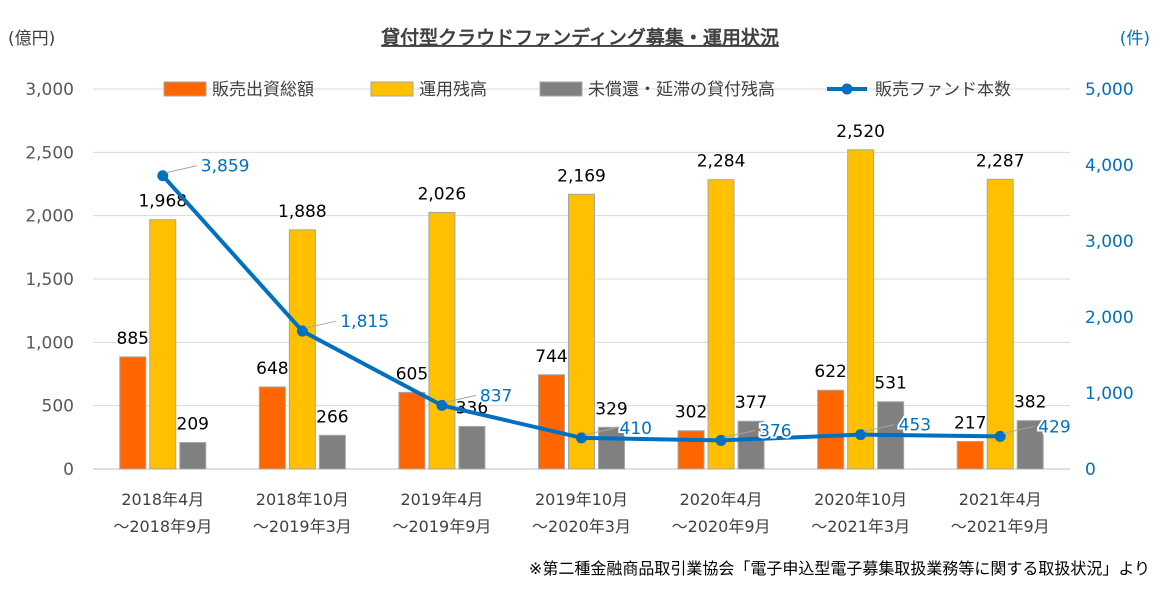 The height and width of the screenshot is (591, 1161). Describe the element at coordinates (442, 194) in the screenshot. I see `bar-data-label: 2,026` at that location.